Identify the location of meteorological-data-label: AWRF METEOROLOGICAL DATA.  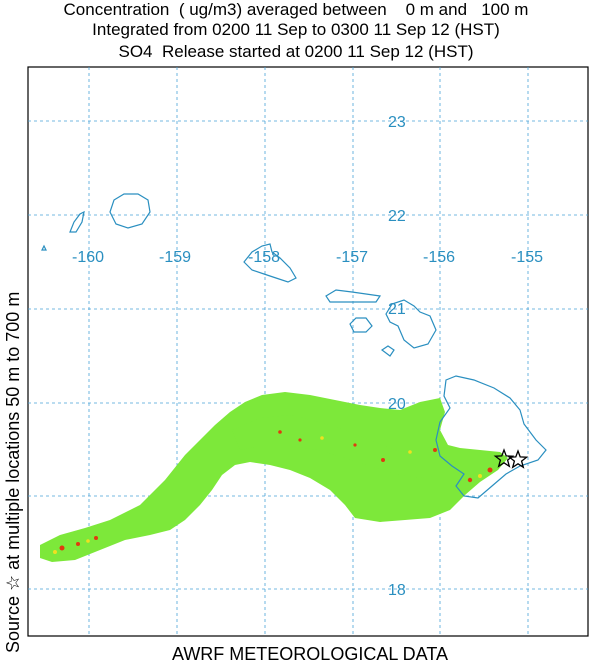
(310, 654).